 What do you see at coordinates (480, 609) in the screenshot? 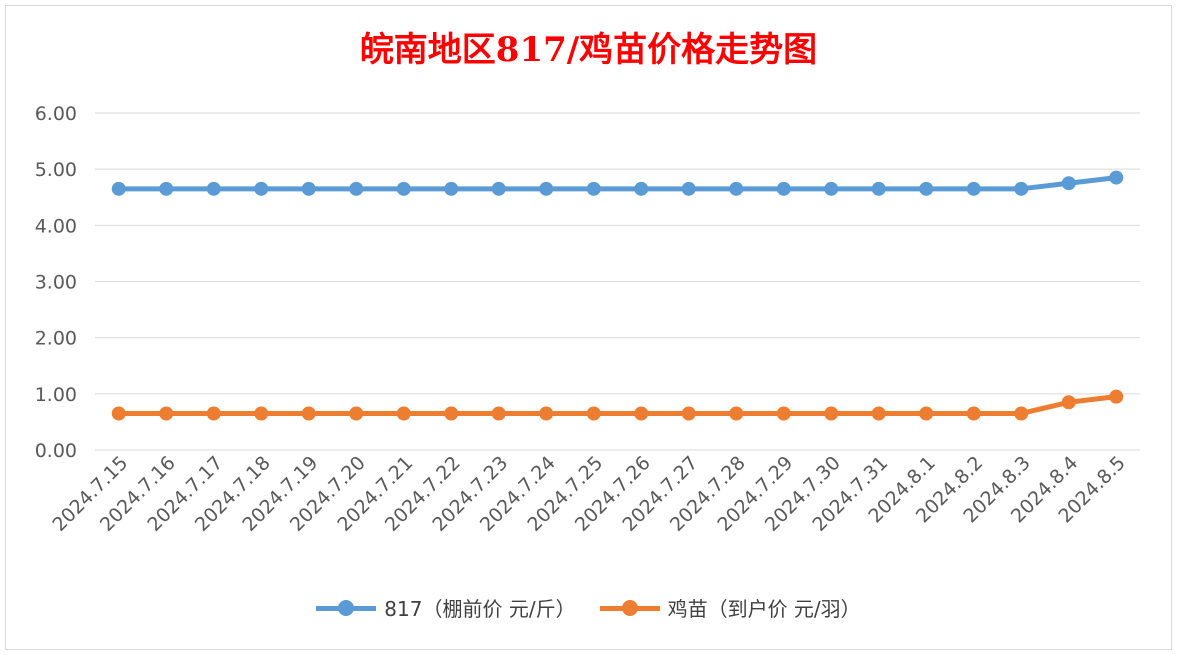
I see `legend-label-817: 817（棚前价 元/斤）` at bounding box center [480, 609].